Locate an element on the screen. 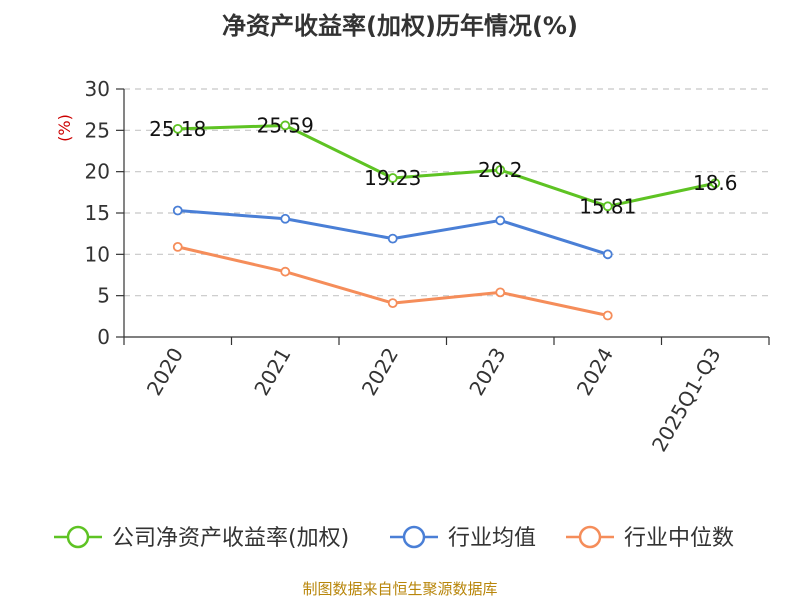  legend: 公司净资产收益率(加权) 行业均值 行业中位数 is located at coordinates (394, 538).